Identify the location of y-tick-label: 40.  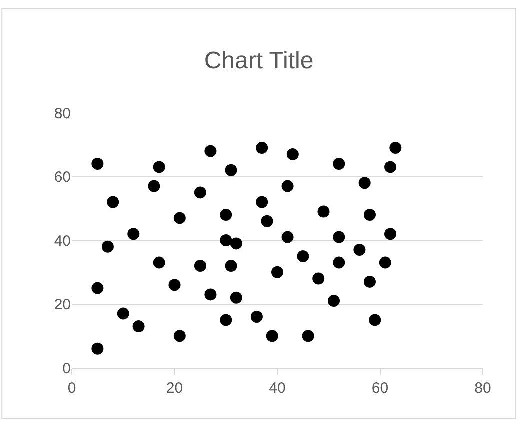
(62, 241).